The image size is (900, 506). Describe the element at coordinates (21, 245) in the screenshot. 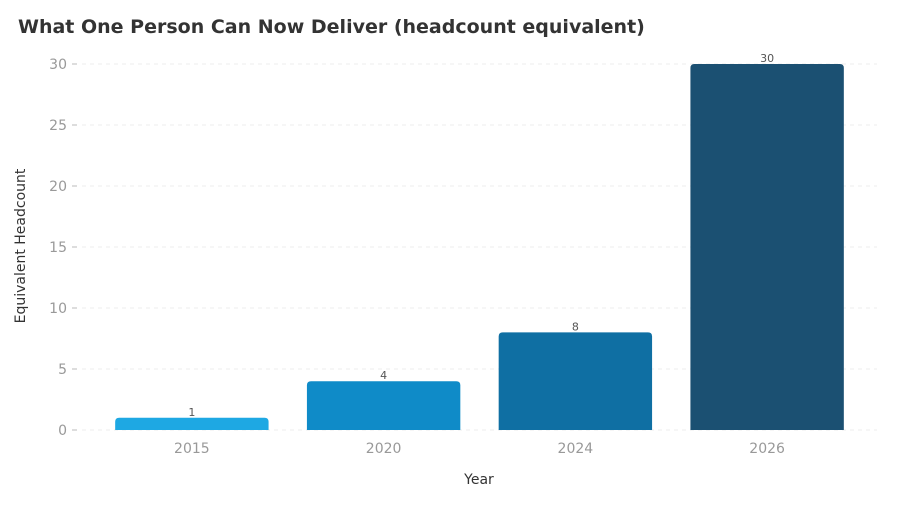

I see `y-axis-title: Equivalent Headcount` at that location.